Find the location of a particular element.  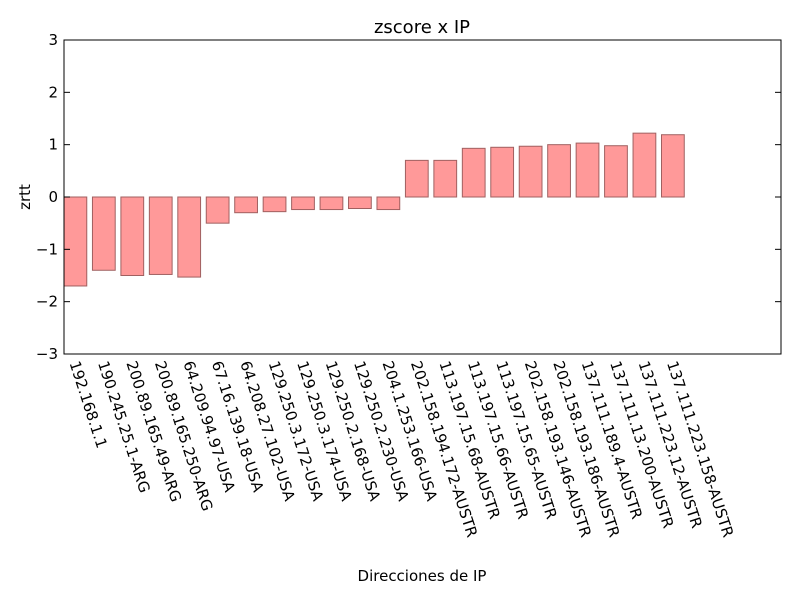

y-tick-label: 1 is located at coordinates (53, 145).